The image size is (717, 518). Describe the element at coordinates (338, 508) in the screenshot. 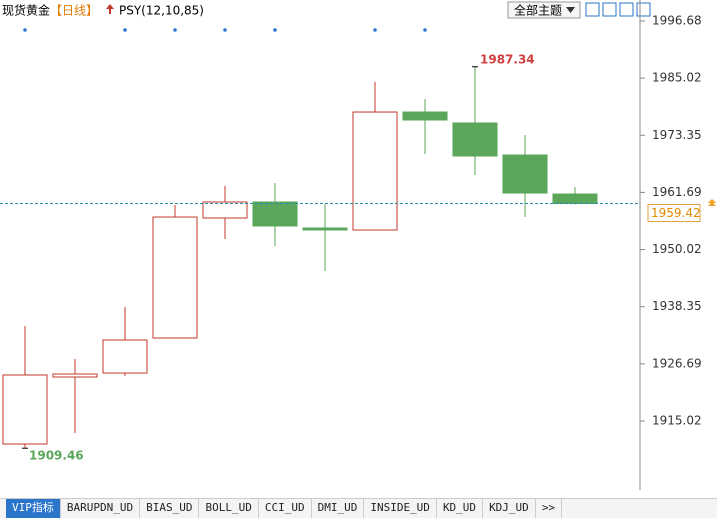

I see `indicator-tab: DMI_UD` at that location.